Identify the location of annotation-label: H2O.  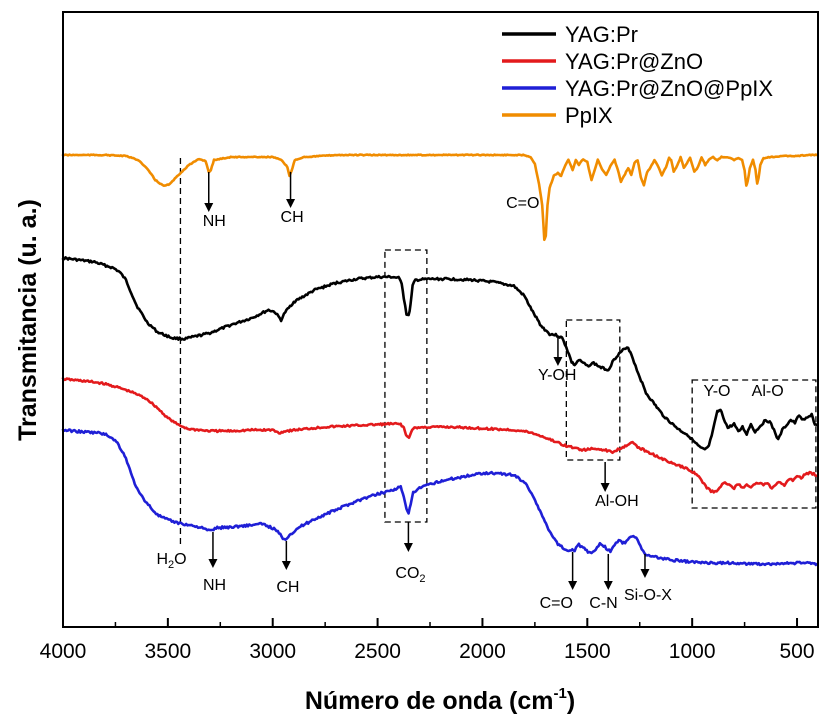
(171, 561).